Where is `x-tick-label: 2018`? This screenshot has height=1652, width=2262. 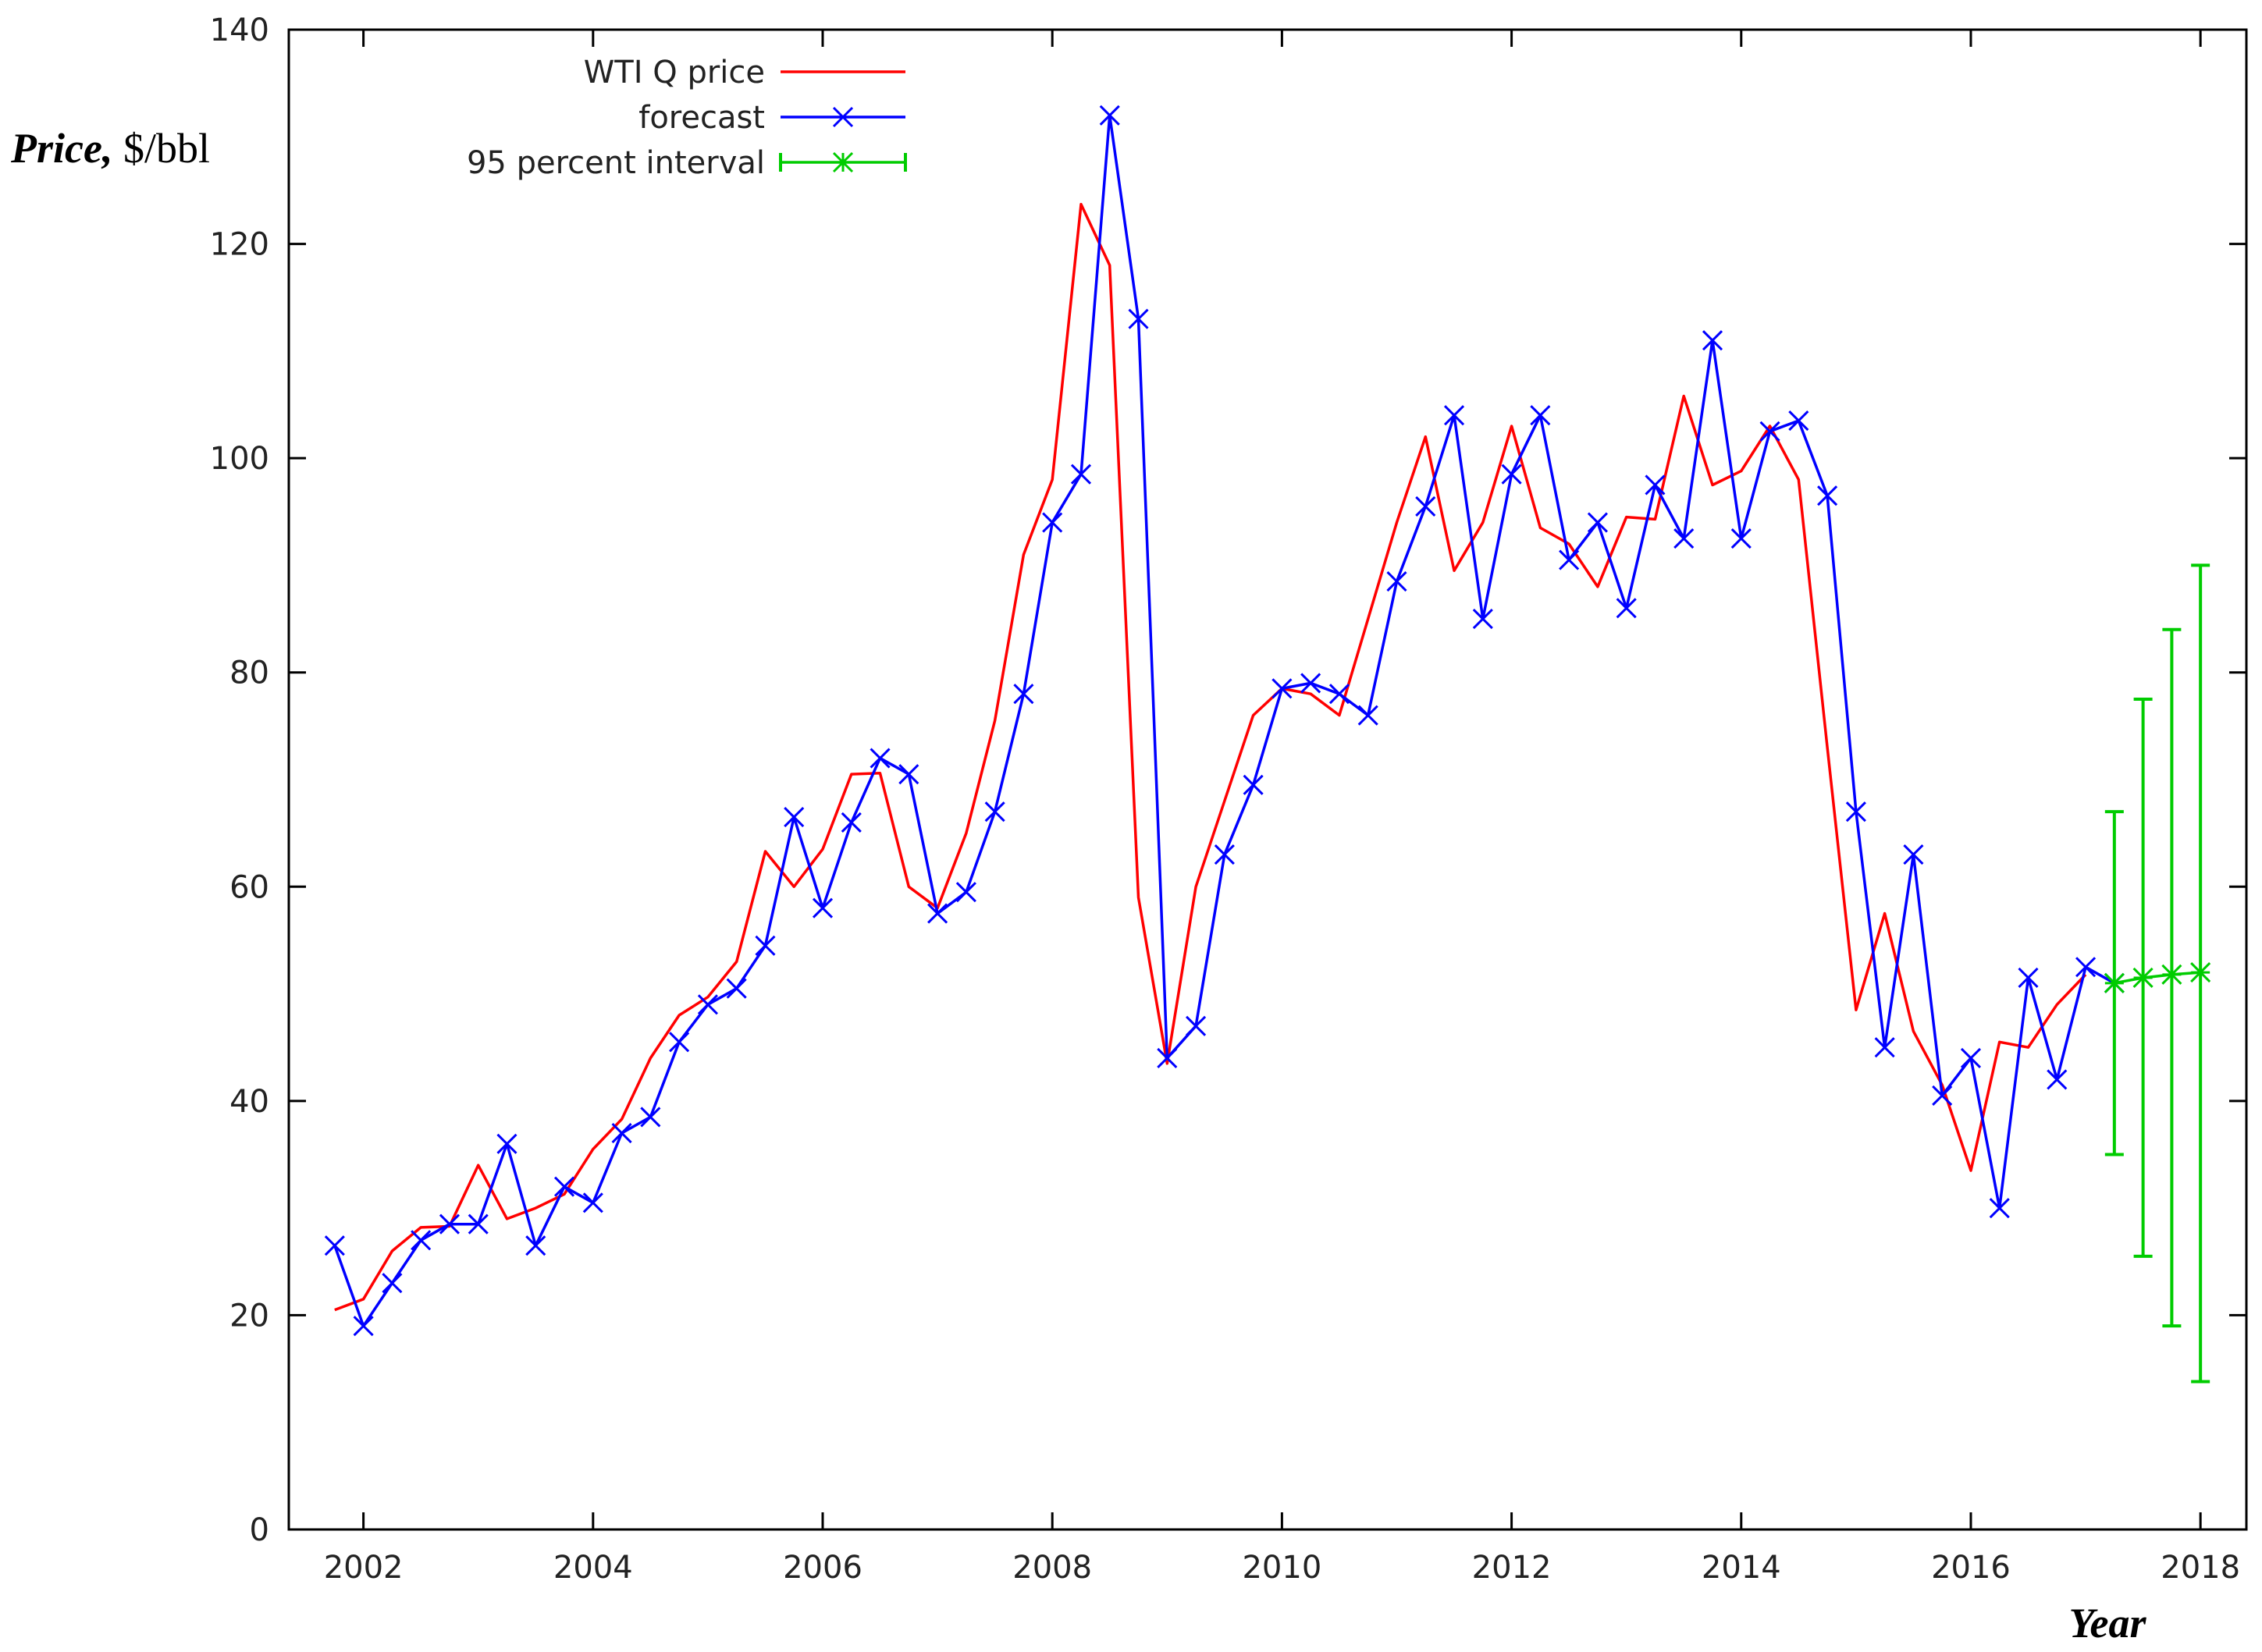
x-tick-label: 2018 is located at coordinates (2200, 1568).